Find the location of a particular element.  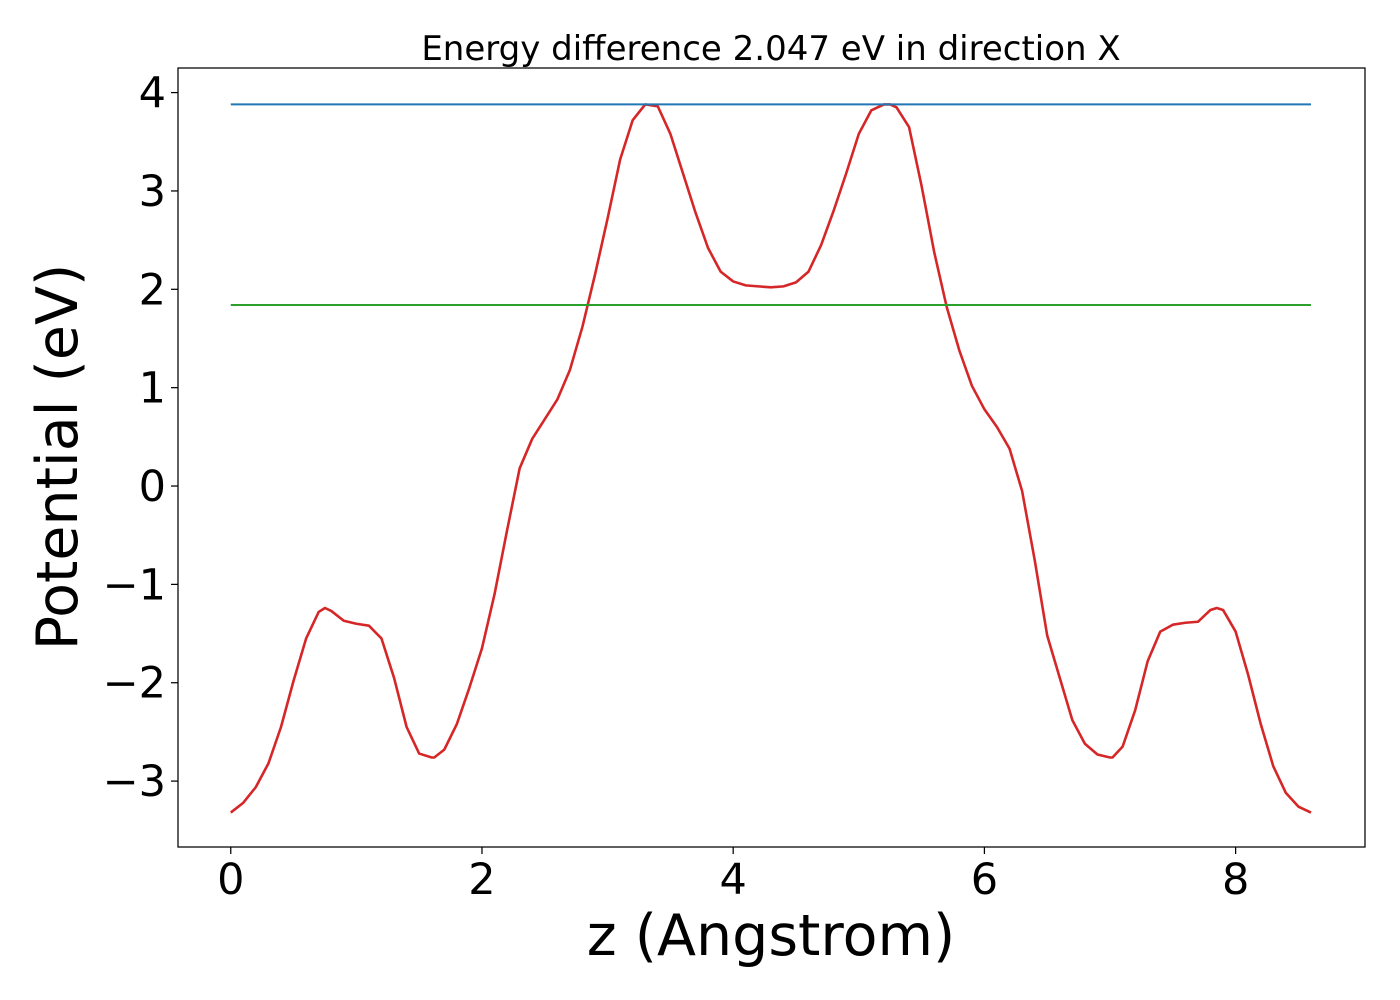

x-tick-label: 8 is located at coordinates (1235, 880).